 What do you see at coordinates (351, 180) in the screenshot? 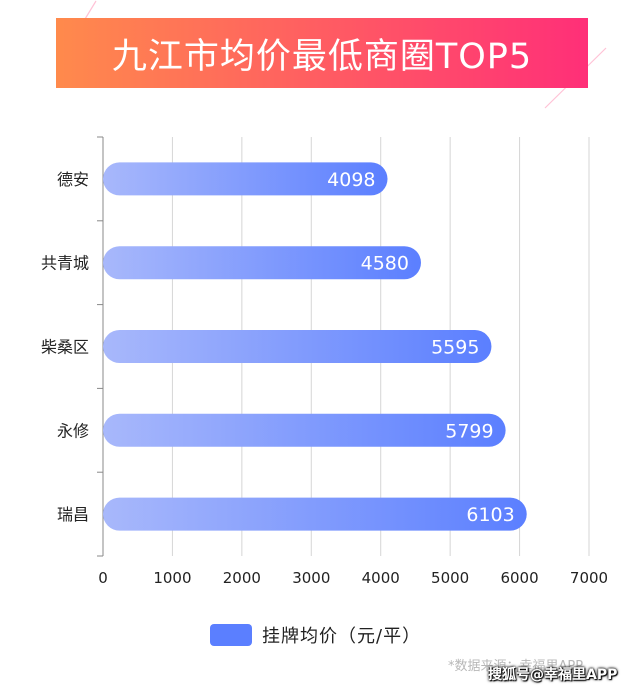
I see `bar-value-label: 4098` at bounding box center [351, 180].